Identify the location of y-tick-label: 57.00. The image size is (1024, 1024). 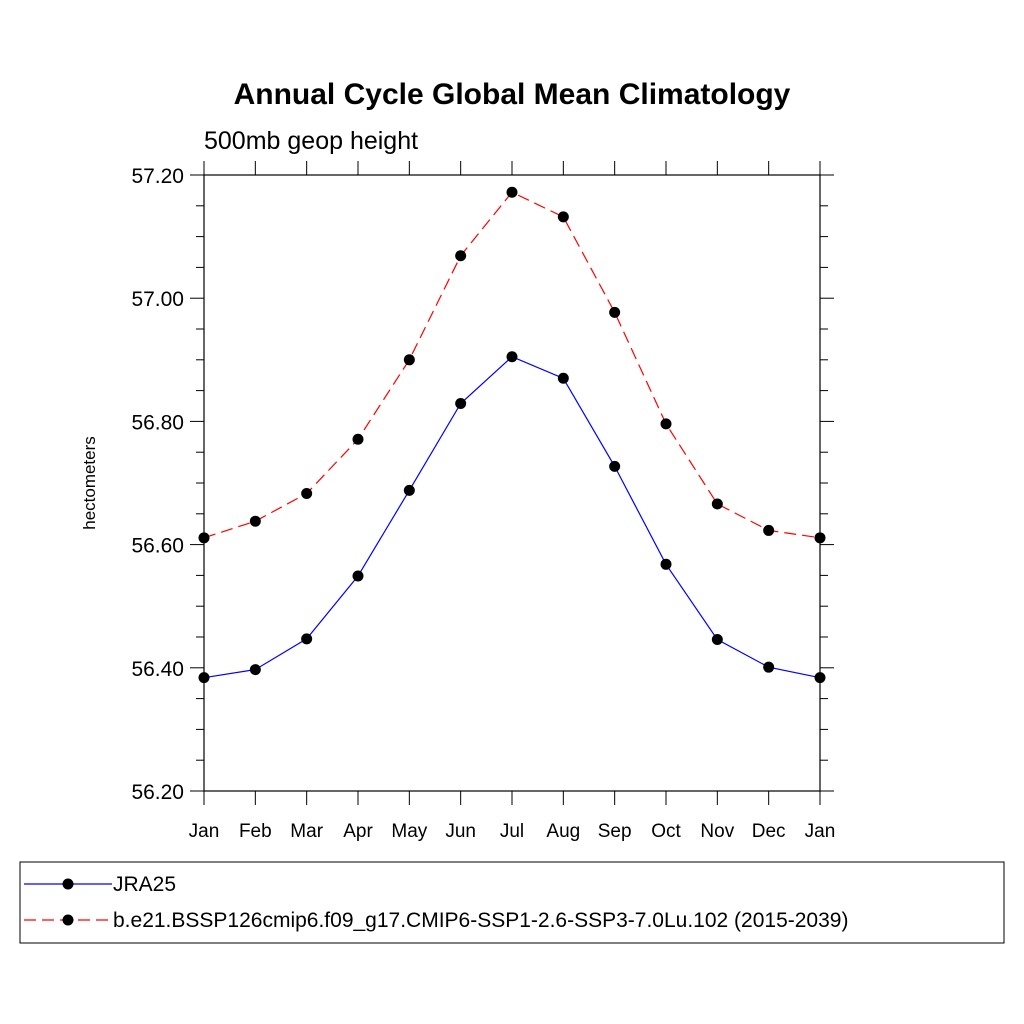
(157, 299).